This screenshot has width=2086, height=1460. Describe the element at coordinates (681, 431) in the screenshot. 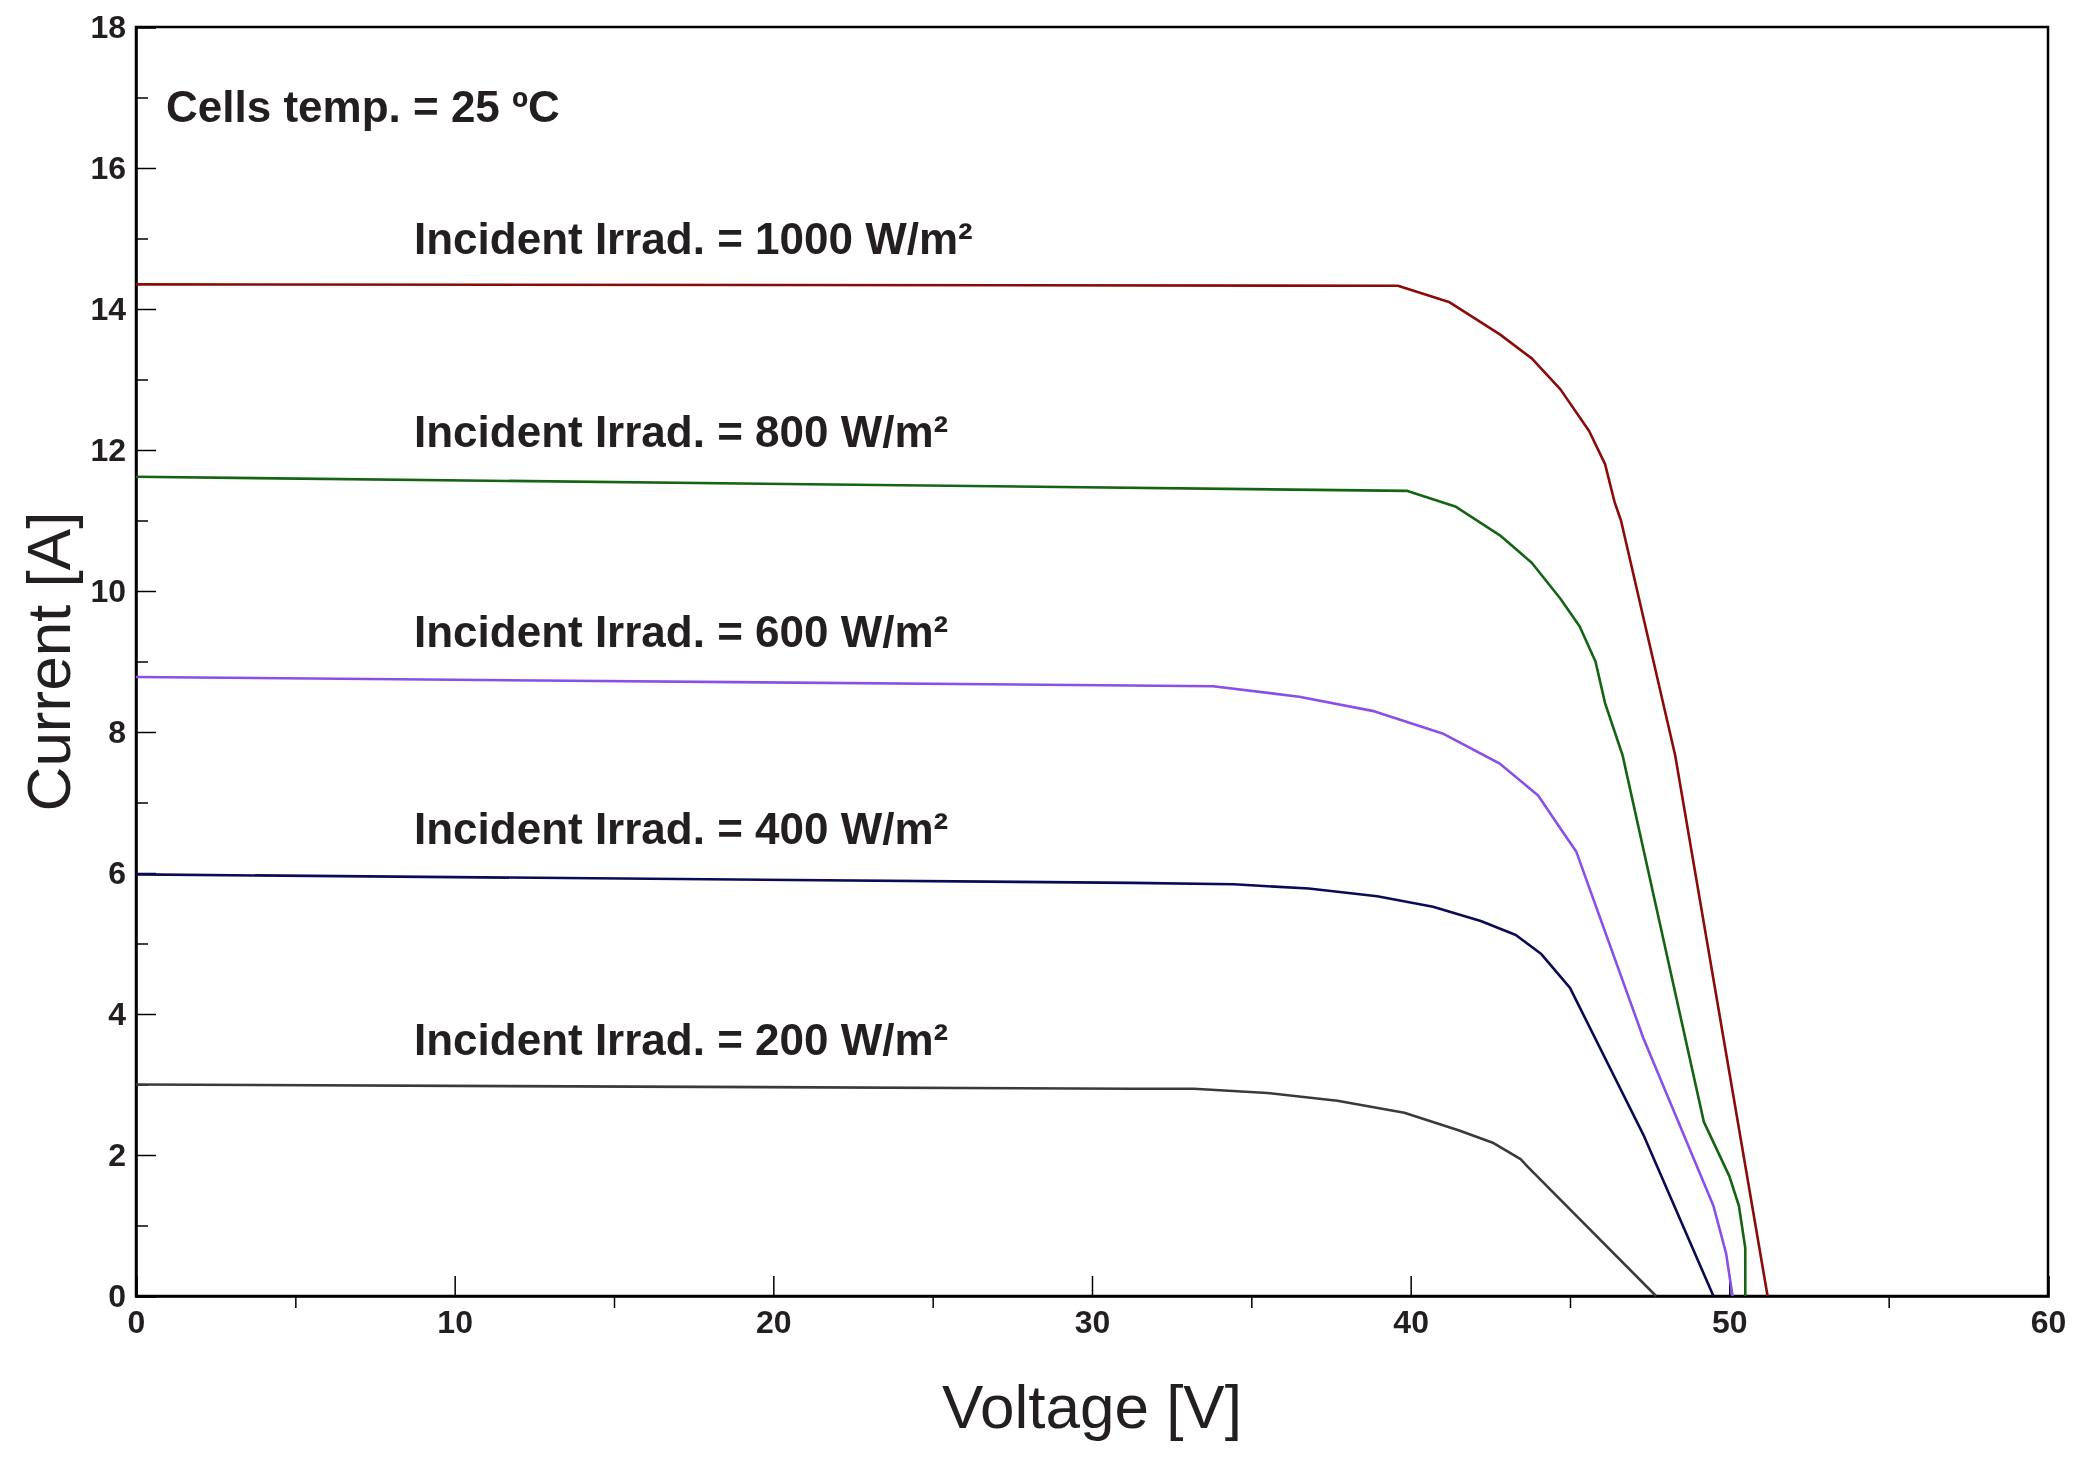

I see `series-label: Incident Irrad. = 800 W/m²` at that location.